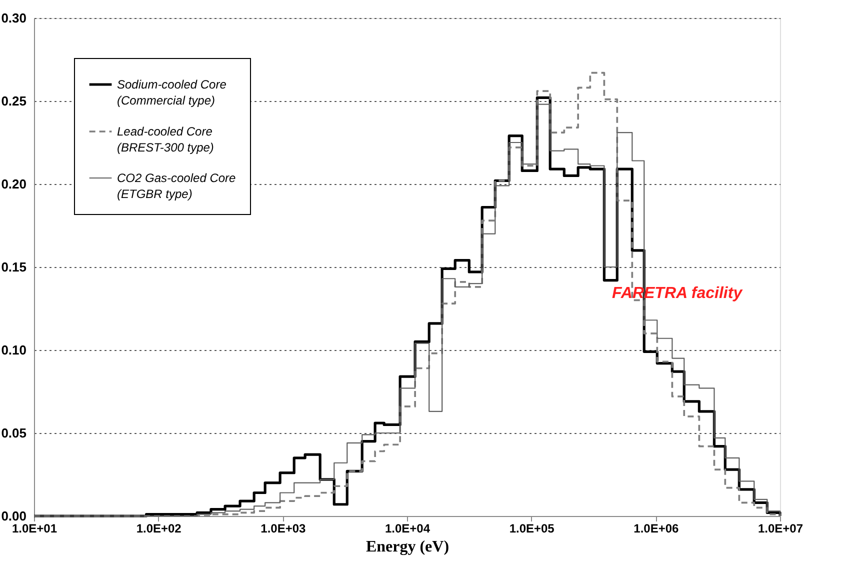 The image size is (852, 587). What do you see at coordinates (13, 184) in the screenshot?
I see `y-tick-label: 0.20` at bounding box center [13, 184].